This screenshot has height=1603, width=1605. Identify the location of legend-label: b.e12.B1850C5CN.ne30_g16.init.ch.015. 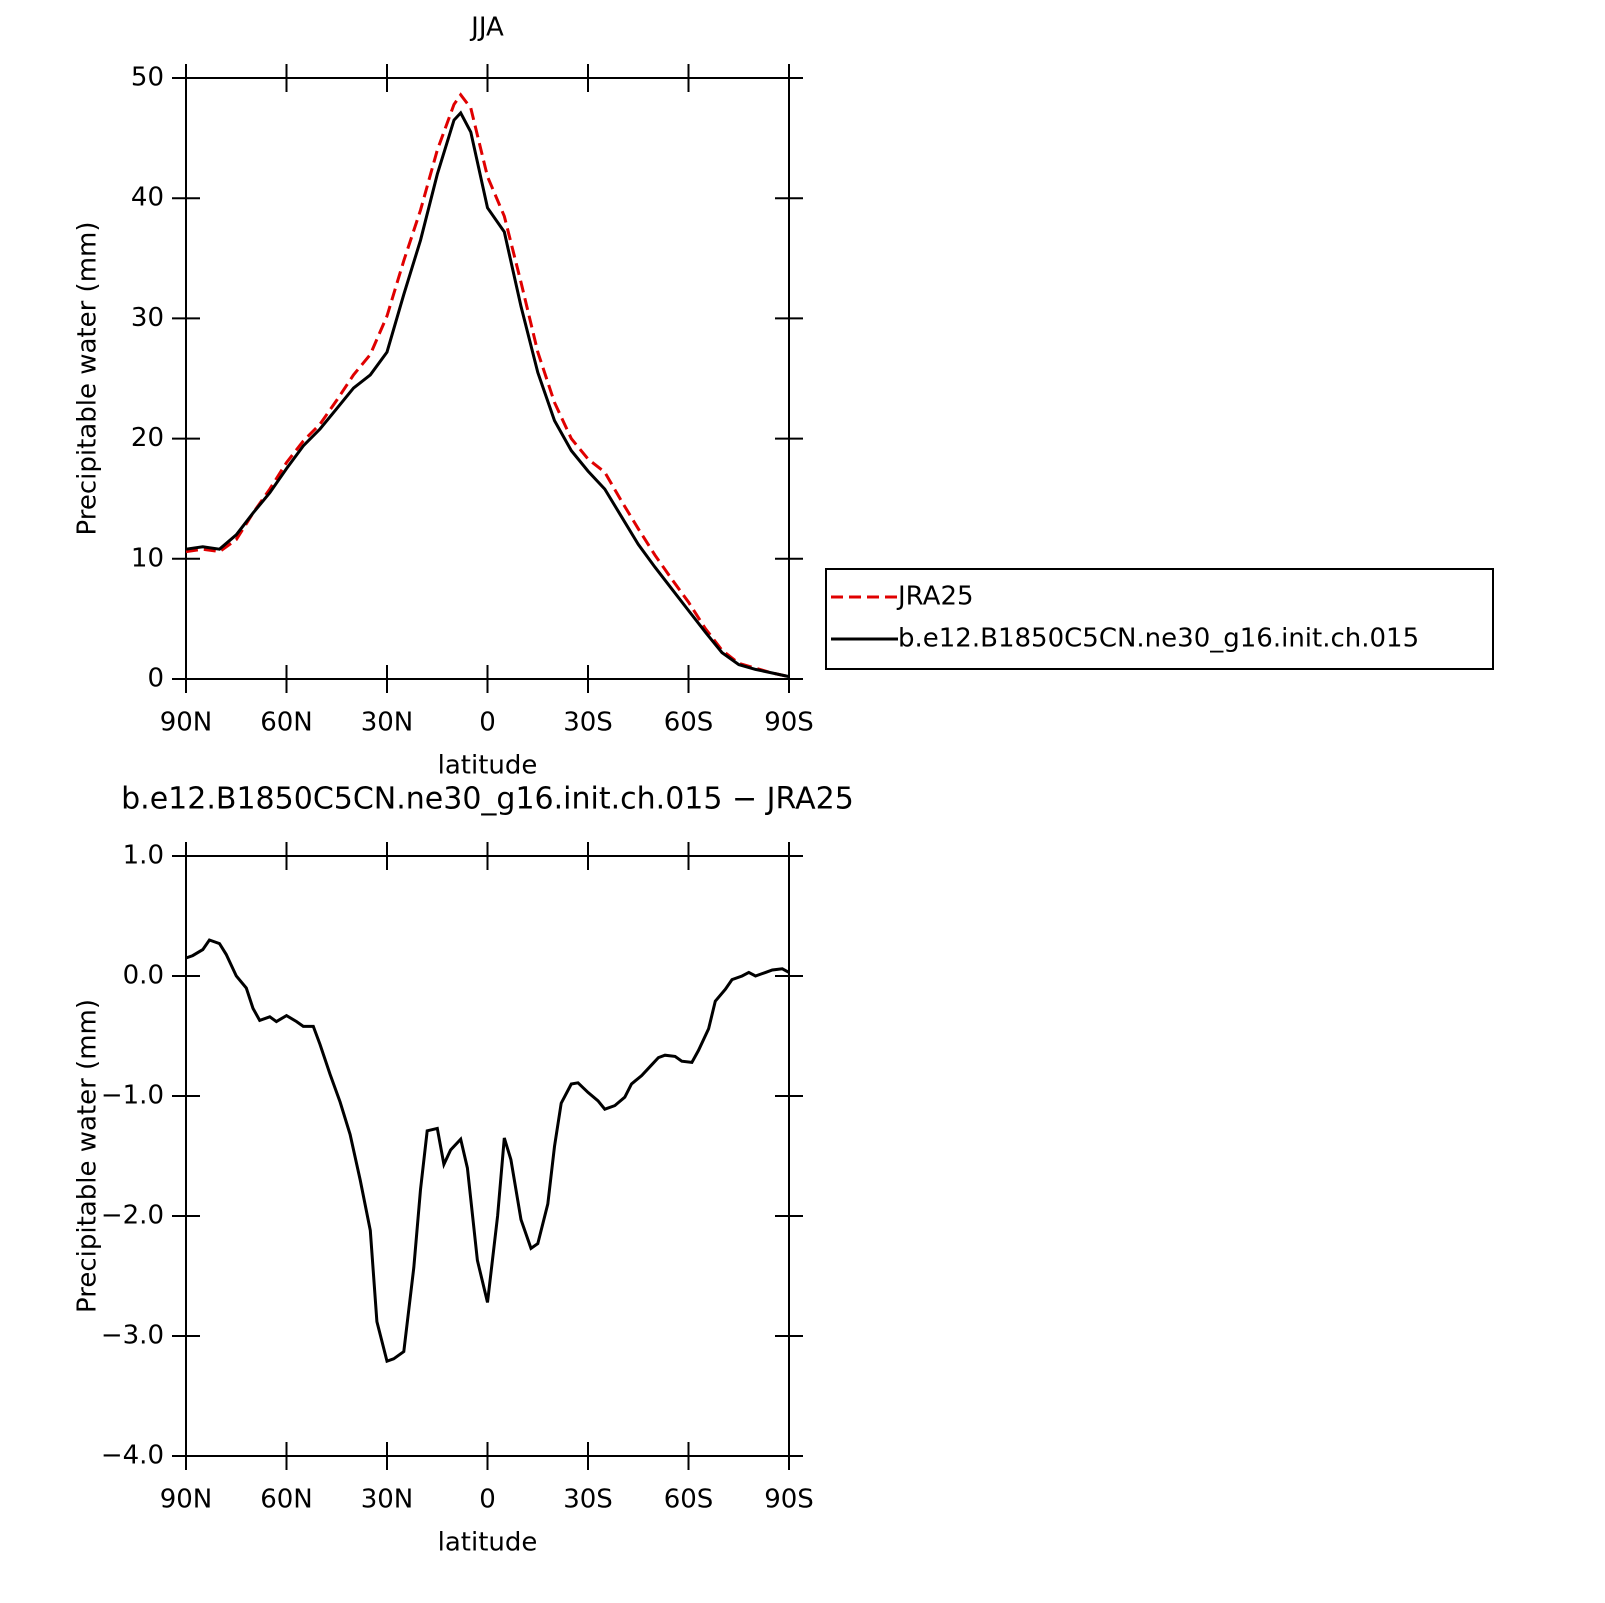
(1158, 639).